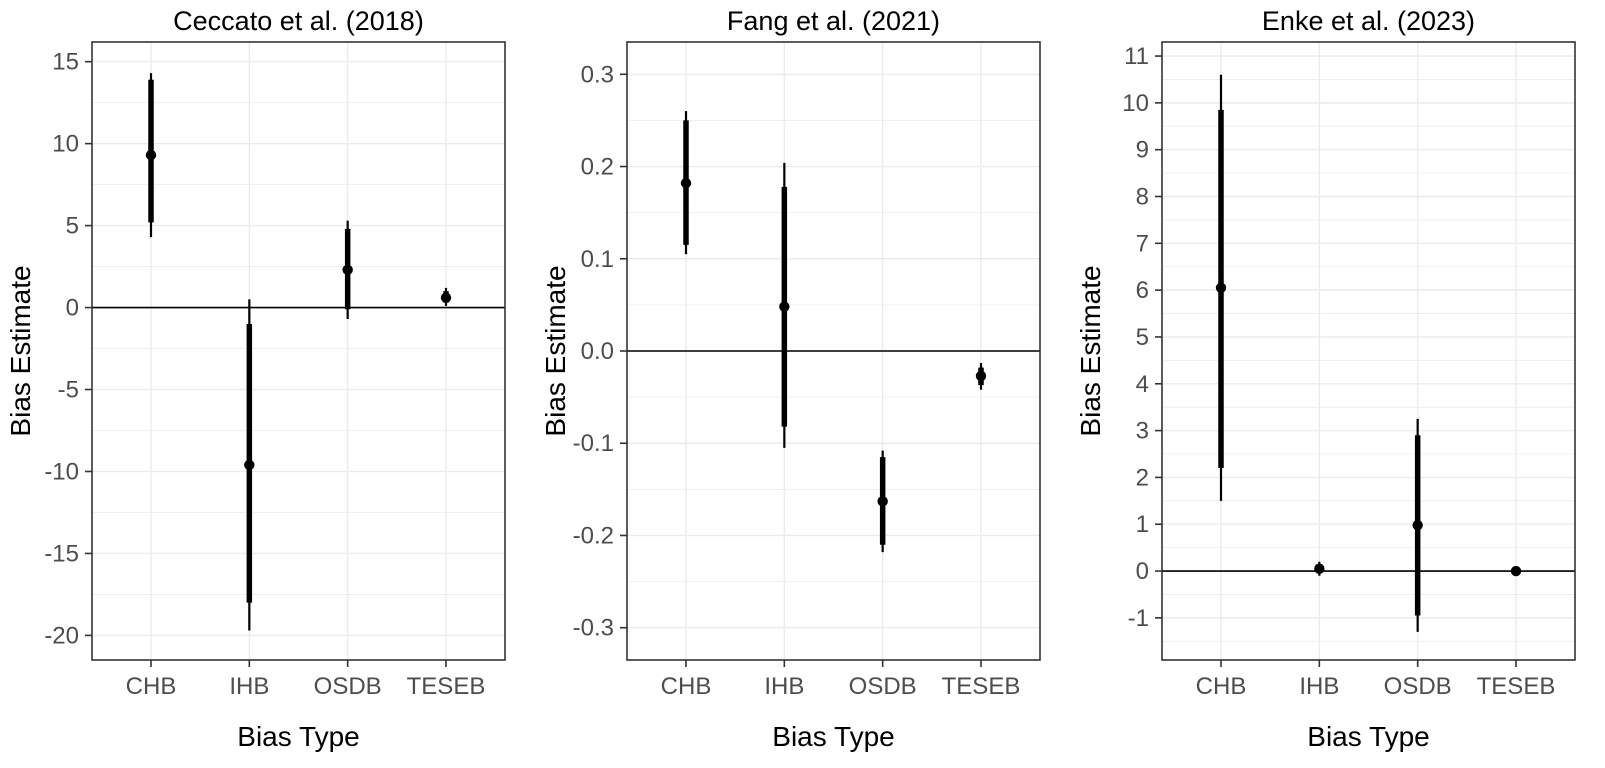 The height and width of the screenshot is (768, 1605). What do you see at coordinates (597, 351) in the screenshot?
I see `y-tick-label: 0.0` at bounding box center [597, 351].